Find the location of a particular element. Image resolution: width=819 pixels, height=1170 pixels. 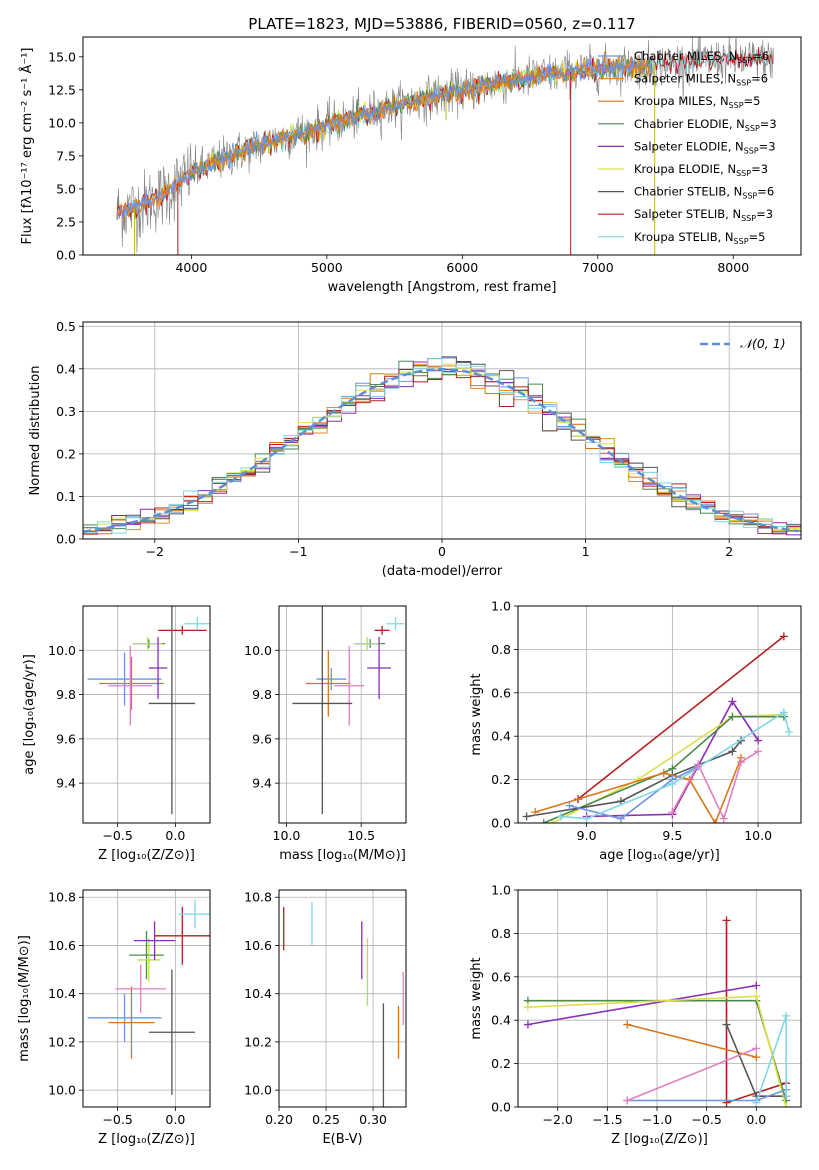

legend-name: Chabrier ELODIE, N is located at coordinates (689, 124).